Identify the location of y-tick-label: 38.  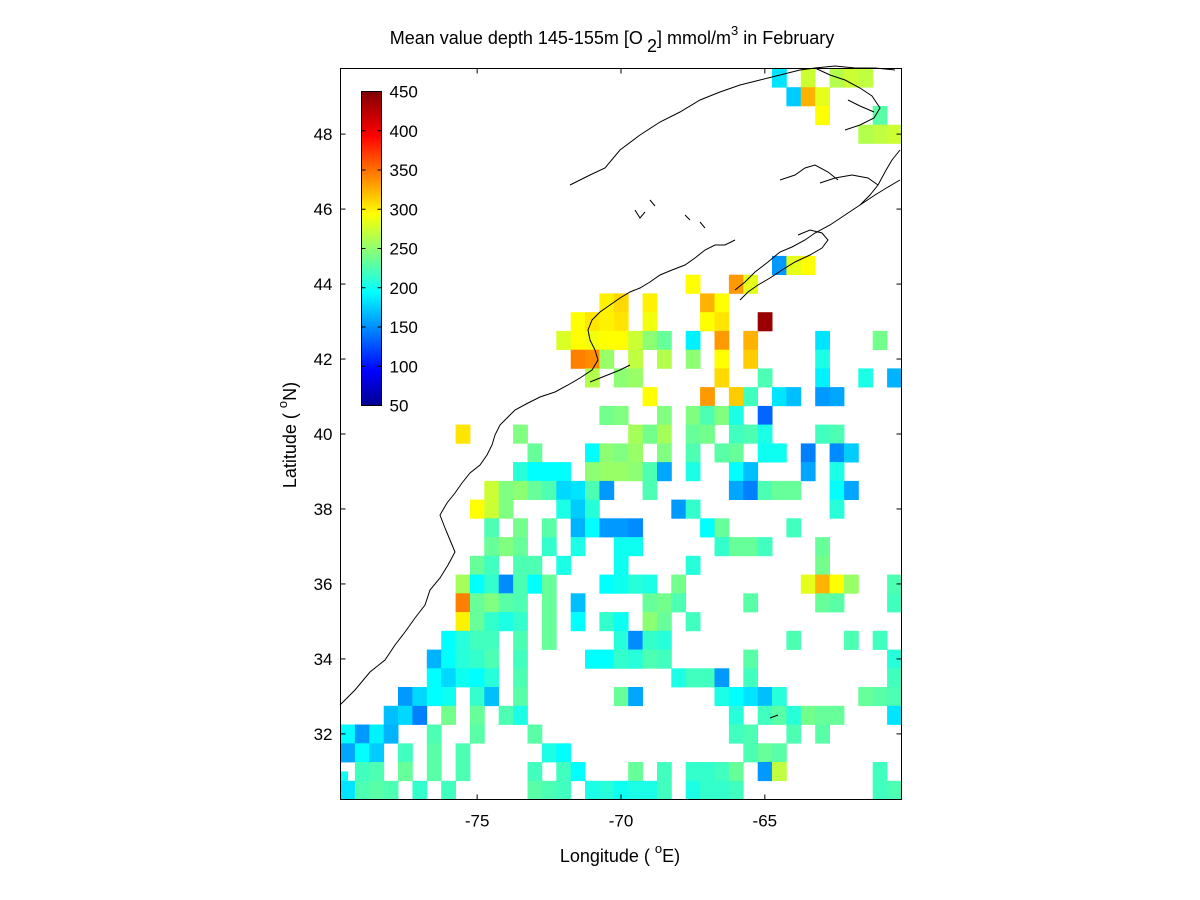
(323, 509).